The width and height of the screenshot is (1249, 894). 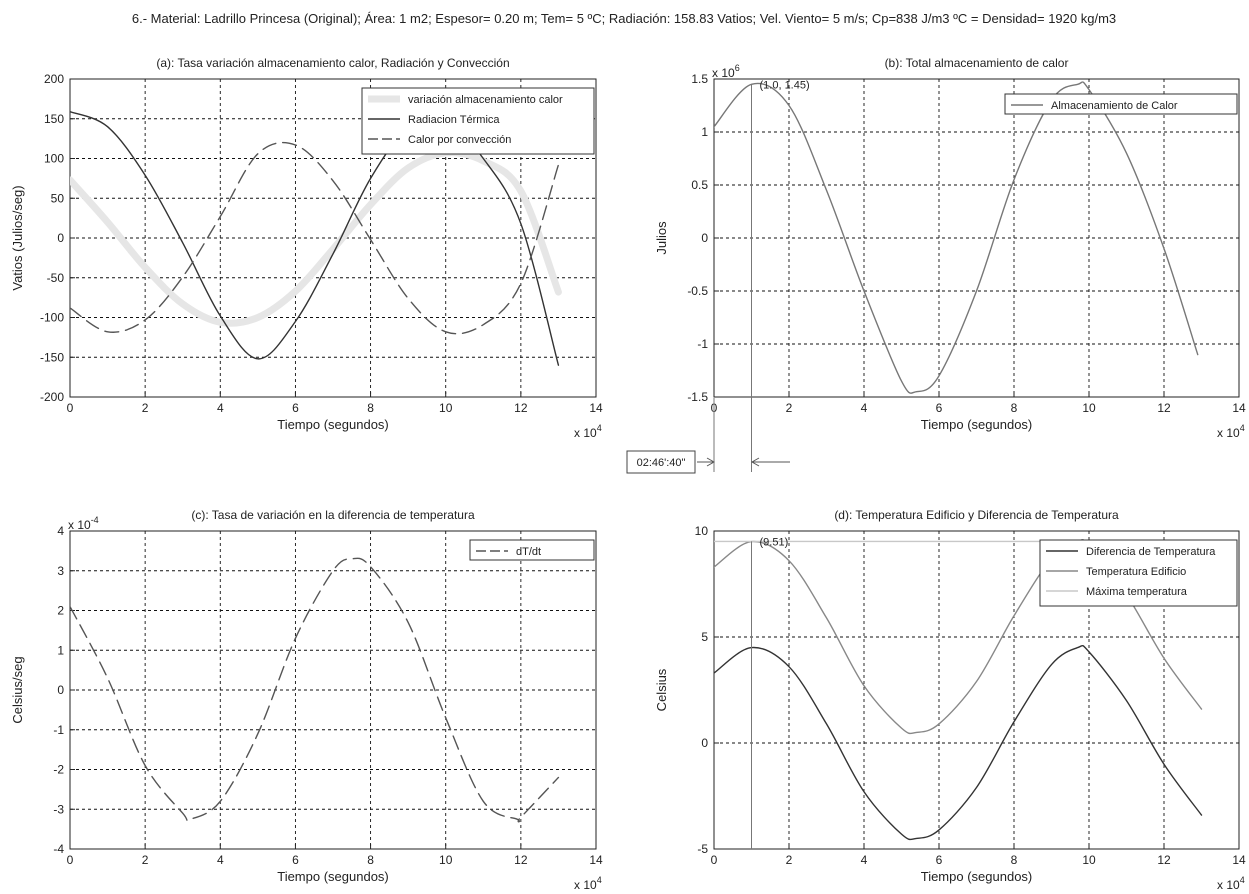 What do you see at coordinates (1151, 552) in the screenshot?
I see `legend-label: Diferencia de Temperatura` at bounding box center [1151, 552].